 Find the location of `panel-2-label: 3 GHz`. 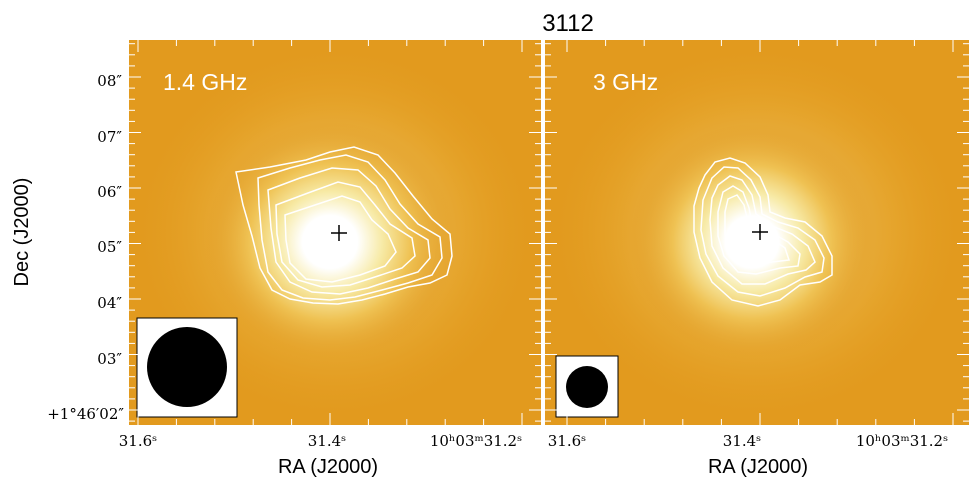

panel-2-label: 3 GHz is located at coordinates (625, 82).